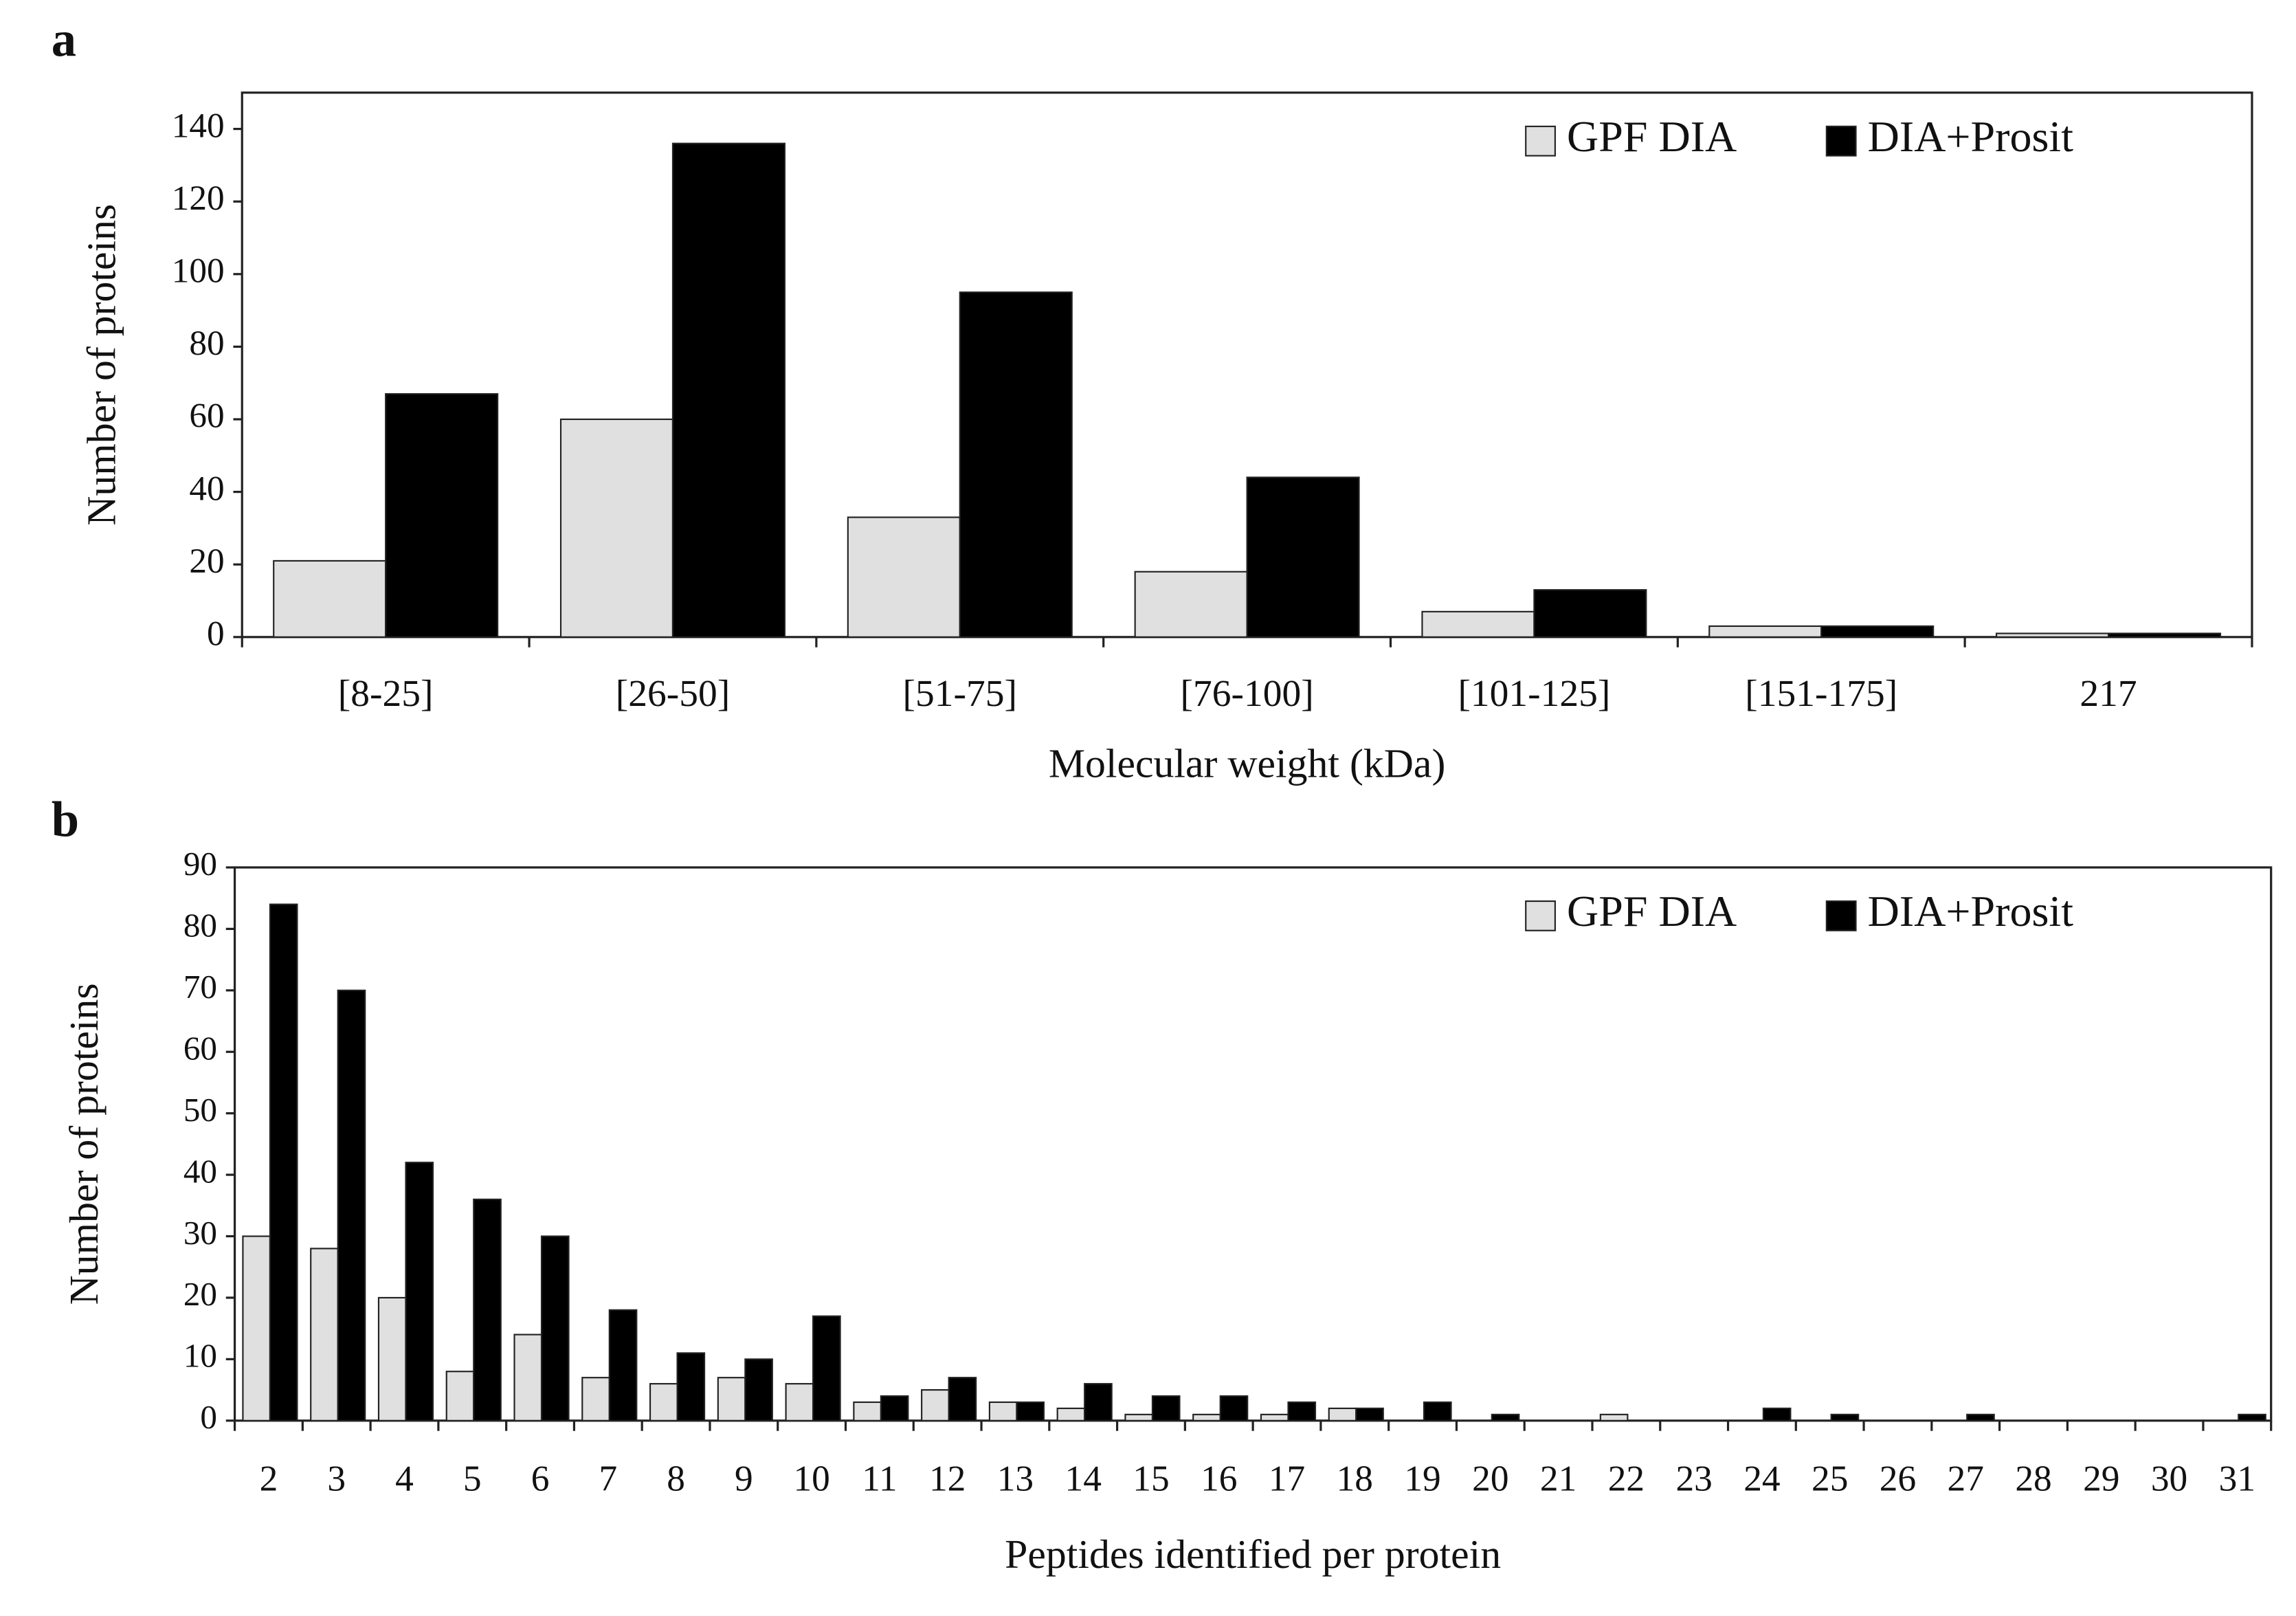 The height and width of the screenshot is (1616, 2296). Describe the element at coordinates (2101, 1479) in the screenshot. I see `x-tick-label: 29` at that location.